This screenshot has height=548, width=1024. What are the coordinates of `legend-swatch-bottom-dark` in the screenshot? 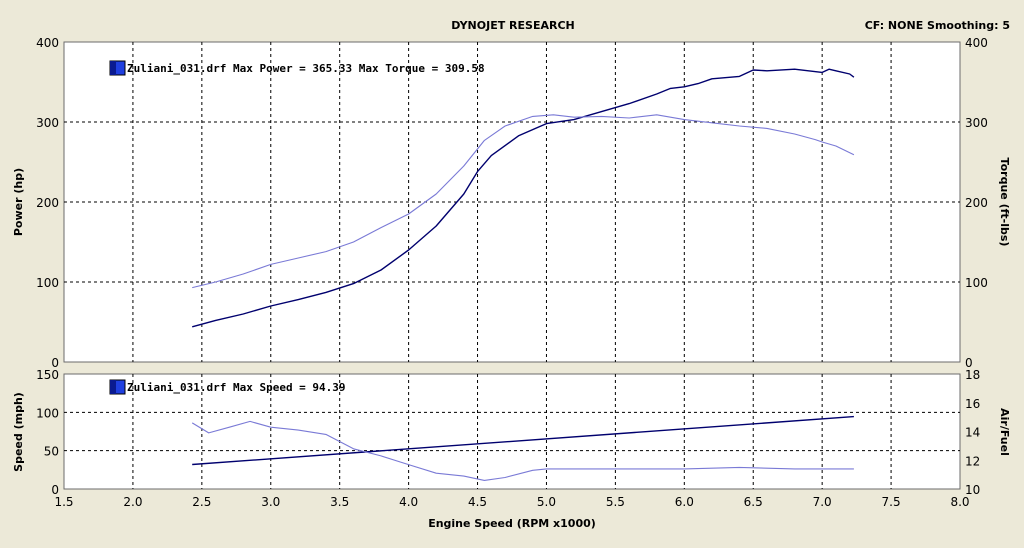 It's located at (113, 387).